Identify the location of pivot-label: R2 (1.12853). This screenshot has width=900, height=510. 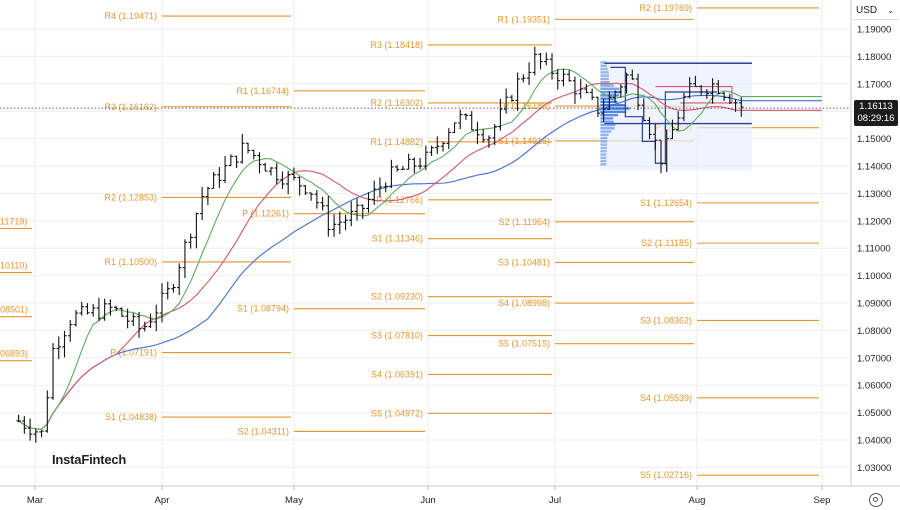
(130, 197).